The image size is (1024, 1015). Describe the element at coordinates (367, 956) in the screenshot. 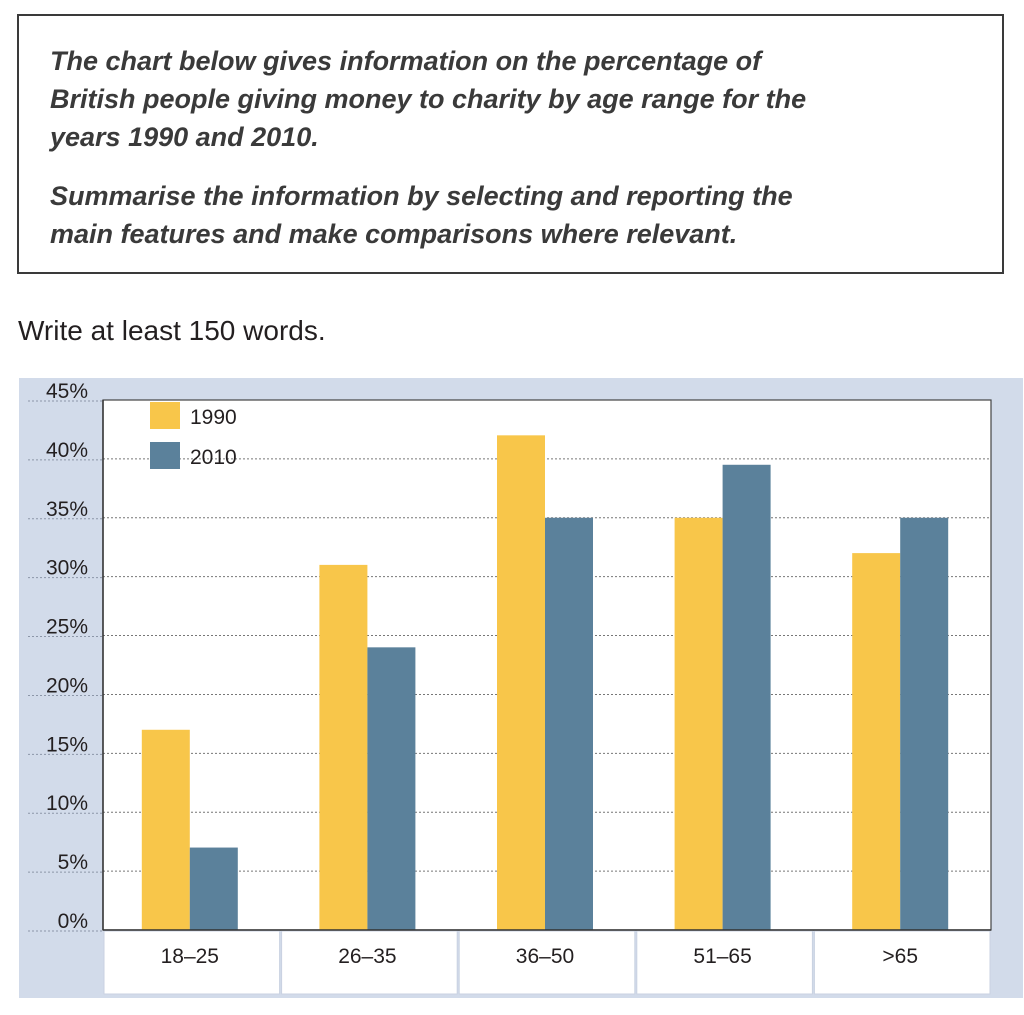

I see `x-tick-label: 26–35` at that location.